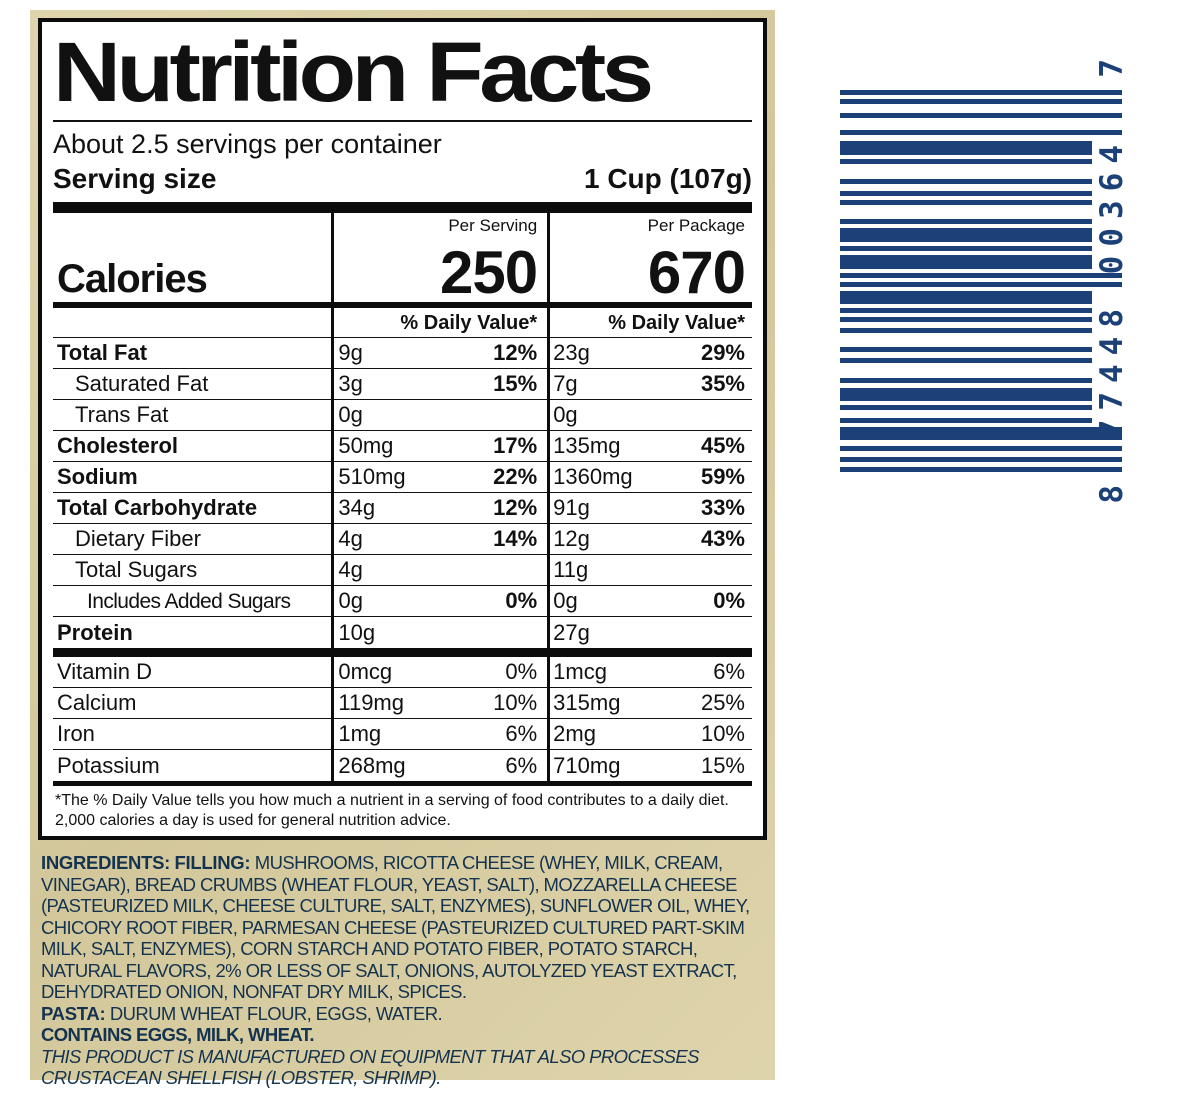 This screenshot has height=1100, width=1200. I want to click on upc-barcode: 7 00364 77448 8, so click(990, 283).